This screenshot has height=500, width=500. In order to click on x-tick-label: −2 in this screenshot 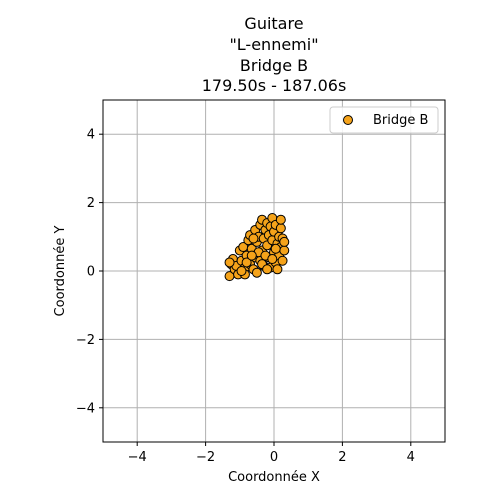, I will do `click(205, 457)`.